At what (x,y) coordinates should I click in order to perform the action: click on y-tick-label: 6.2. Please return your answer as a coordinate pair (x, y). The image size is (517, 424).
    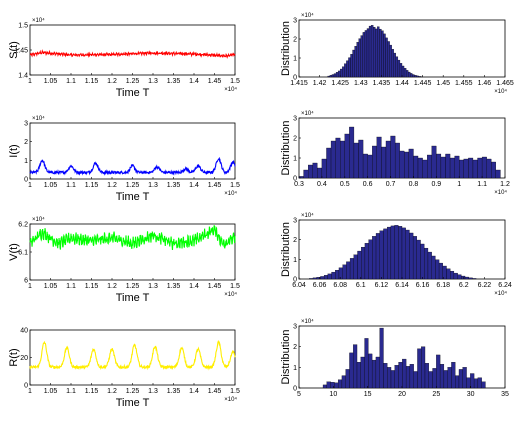
    Looking at the image, I should click on (23, 225).